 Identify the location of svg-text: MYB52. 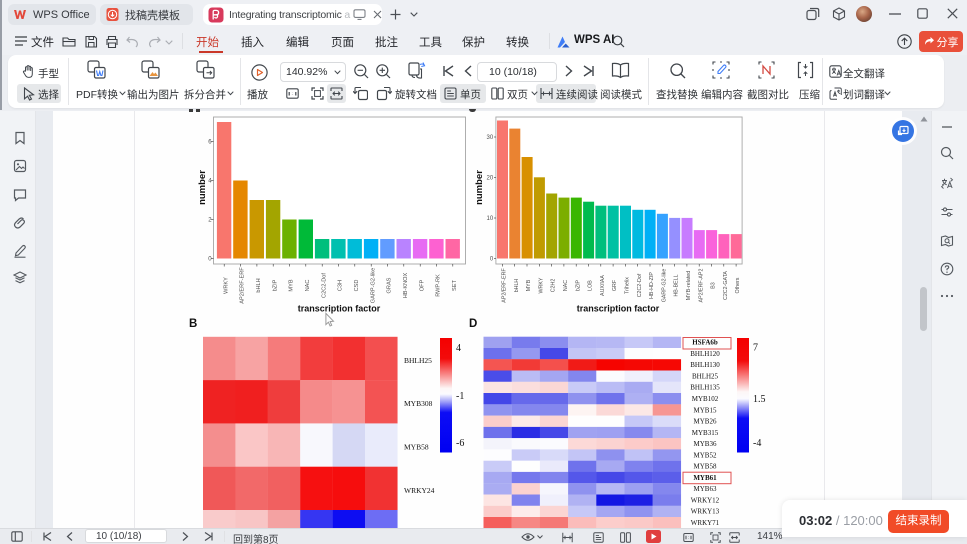
(705, 455).